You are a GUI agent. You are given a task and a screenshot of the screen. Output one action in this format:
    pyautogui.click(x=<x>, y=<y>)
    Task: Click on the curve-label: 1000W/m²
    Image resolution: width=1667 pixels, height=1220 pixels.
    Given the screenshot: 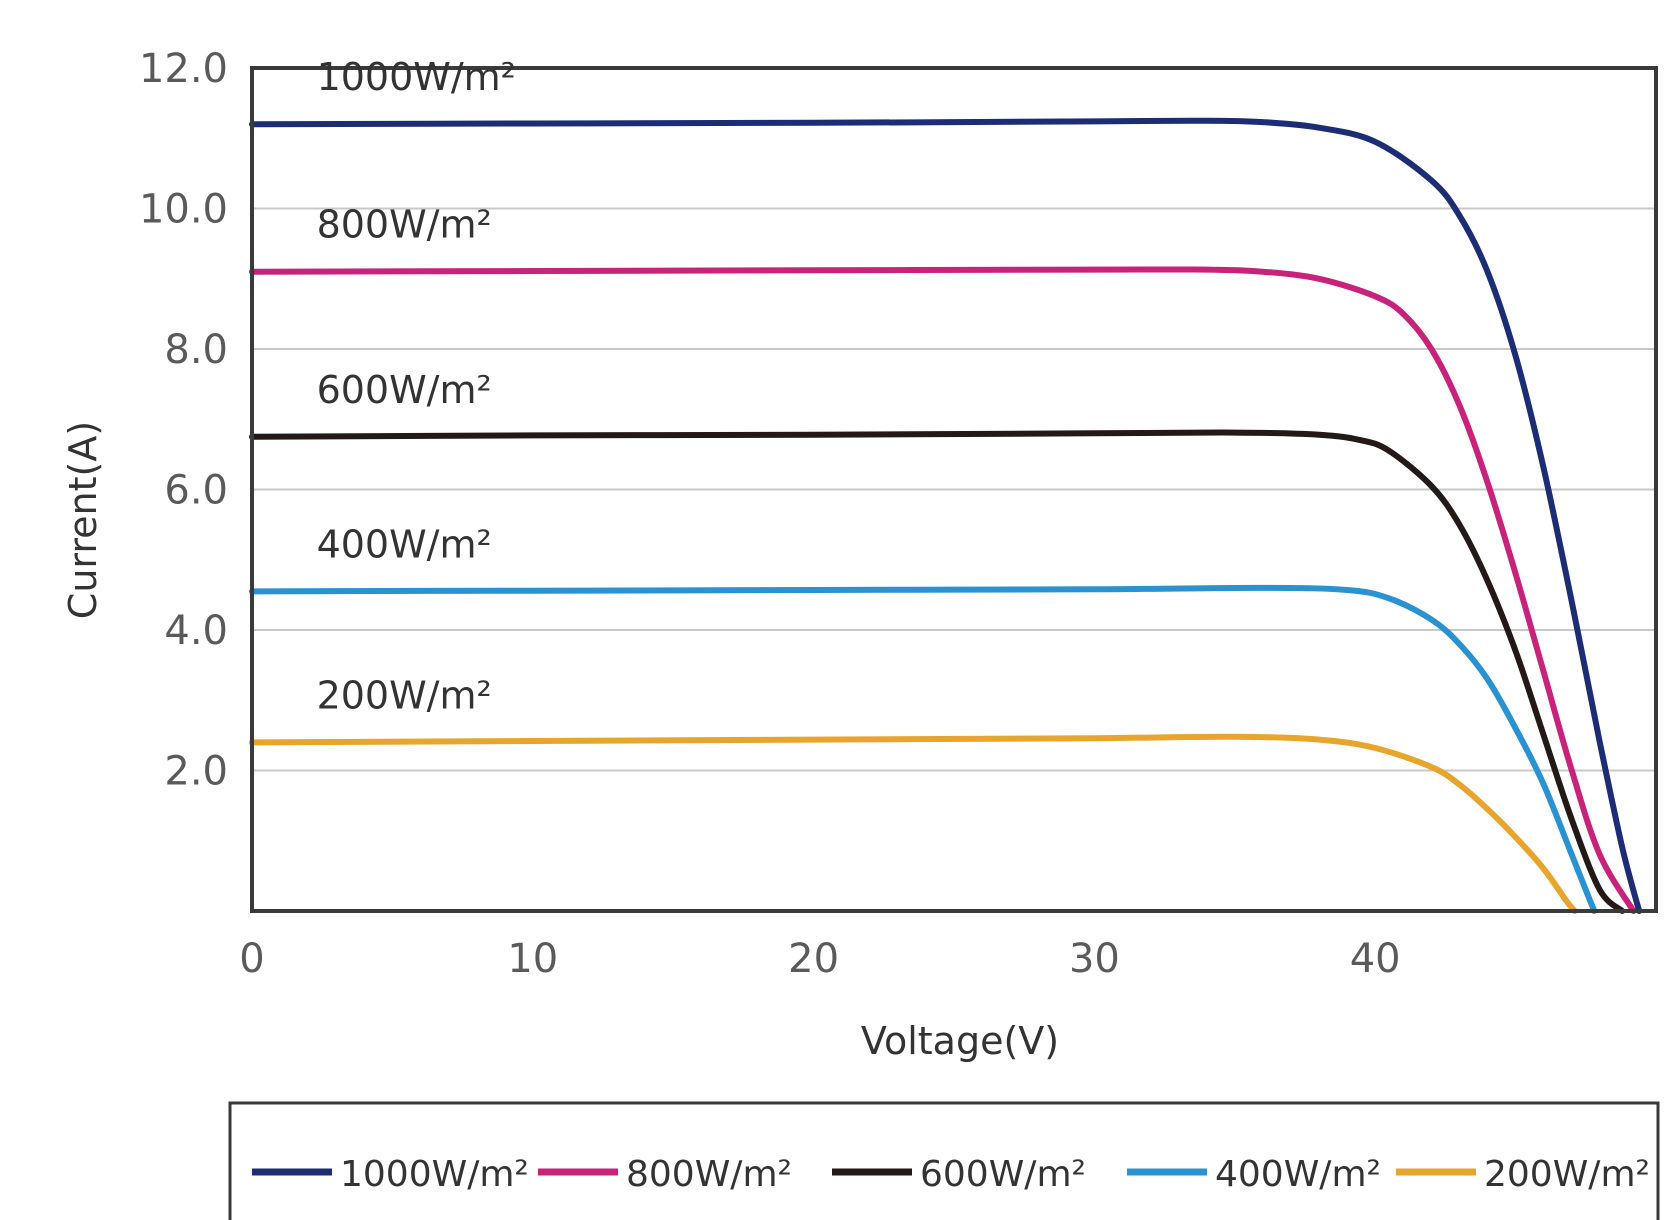 What is the action you would take?
    pyautogui.click(x=416, y=77)
    